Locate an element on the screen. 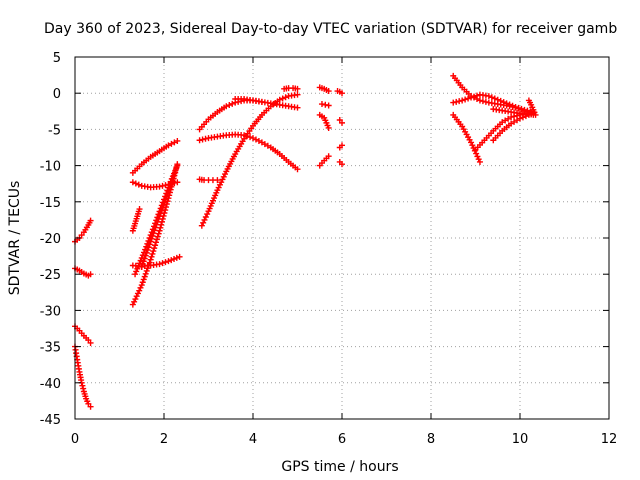 The image size is (640, 480). x-tick-label: 2 is located at coordinates (164, 439).